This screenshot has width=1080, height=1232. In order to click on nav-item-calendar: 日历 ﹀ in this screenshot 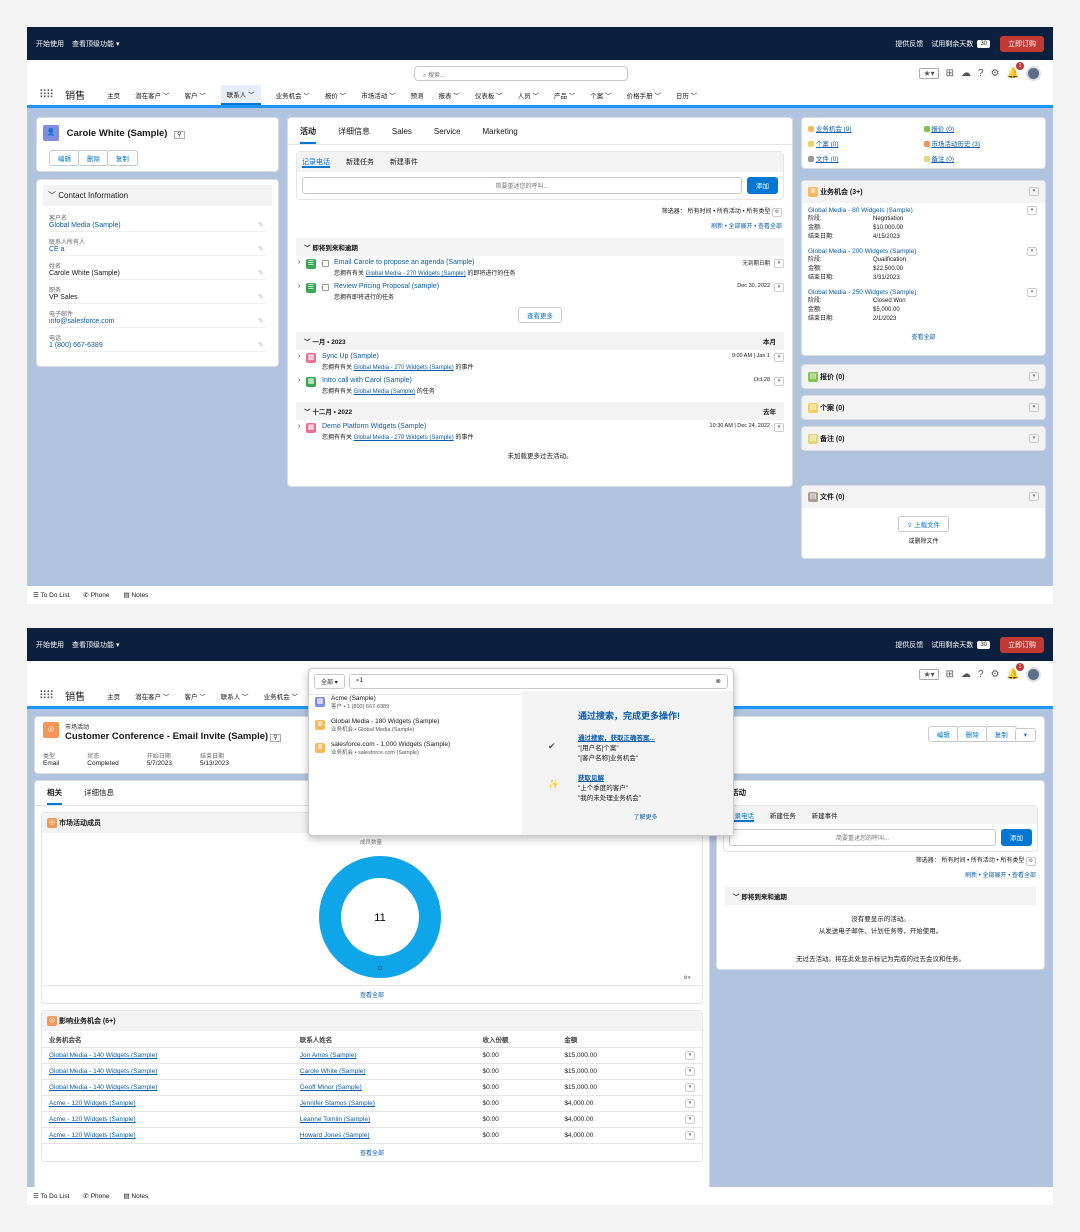, I will do `click(686, 96)`.